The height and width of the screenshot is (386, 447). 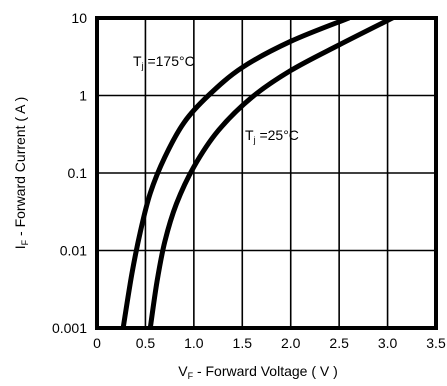 What do you see at coordinates (142, 66) in the screenshot?
I see `series-label-175c-subscript: j` at bounding box center [142, 66].